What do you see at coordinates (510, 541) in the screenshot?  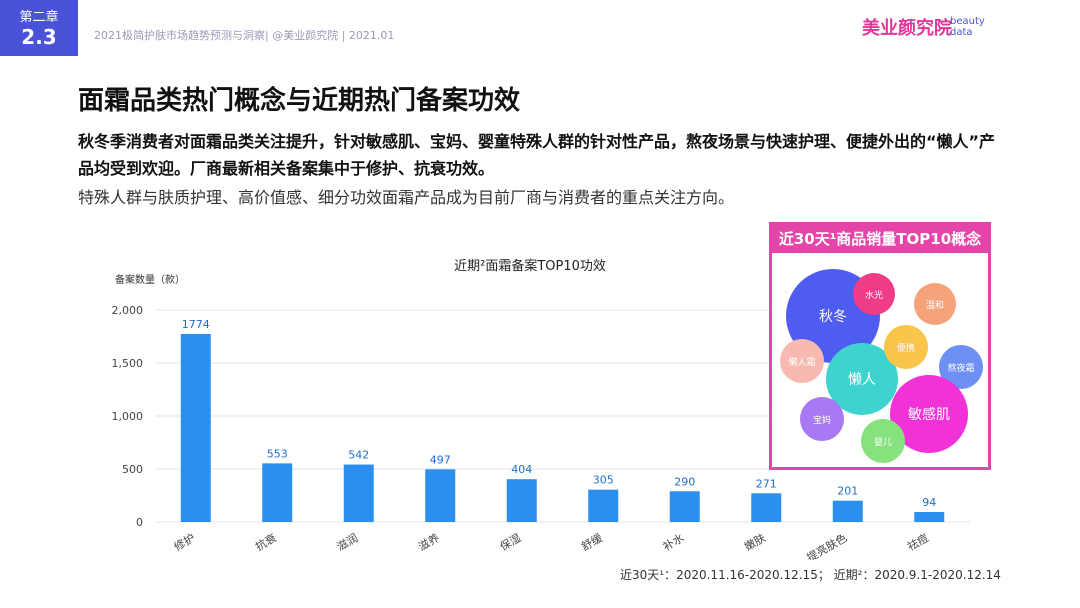 I see `x-tick-label: 保湿` at bounding box center [510, 541].